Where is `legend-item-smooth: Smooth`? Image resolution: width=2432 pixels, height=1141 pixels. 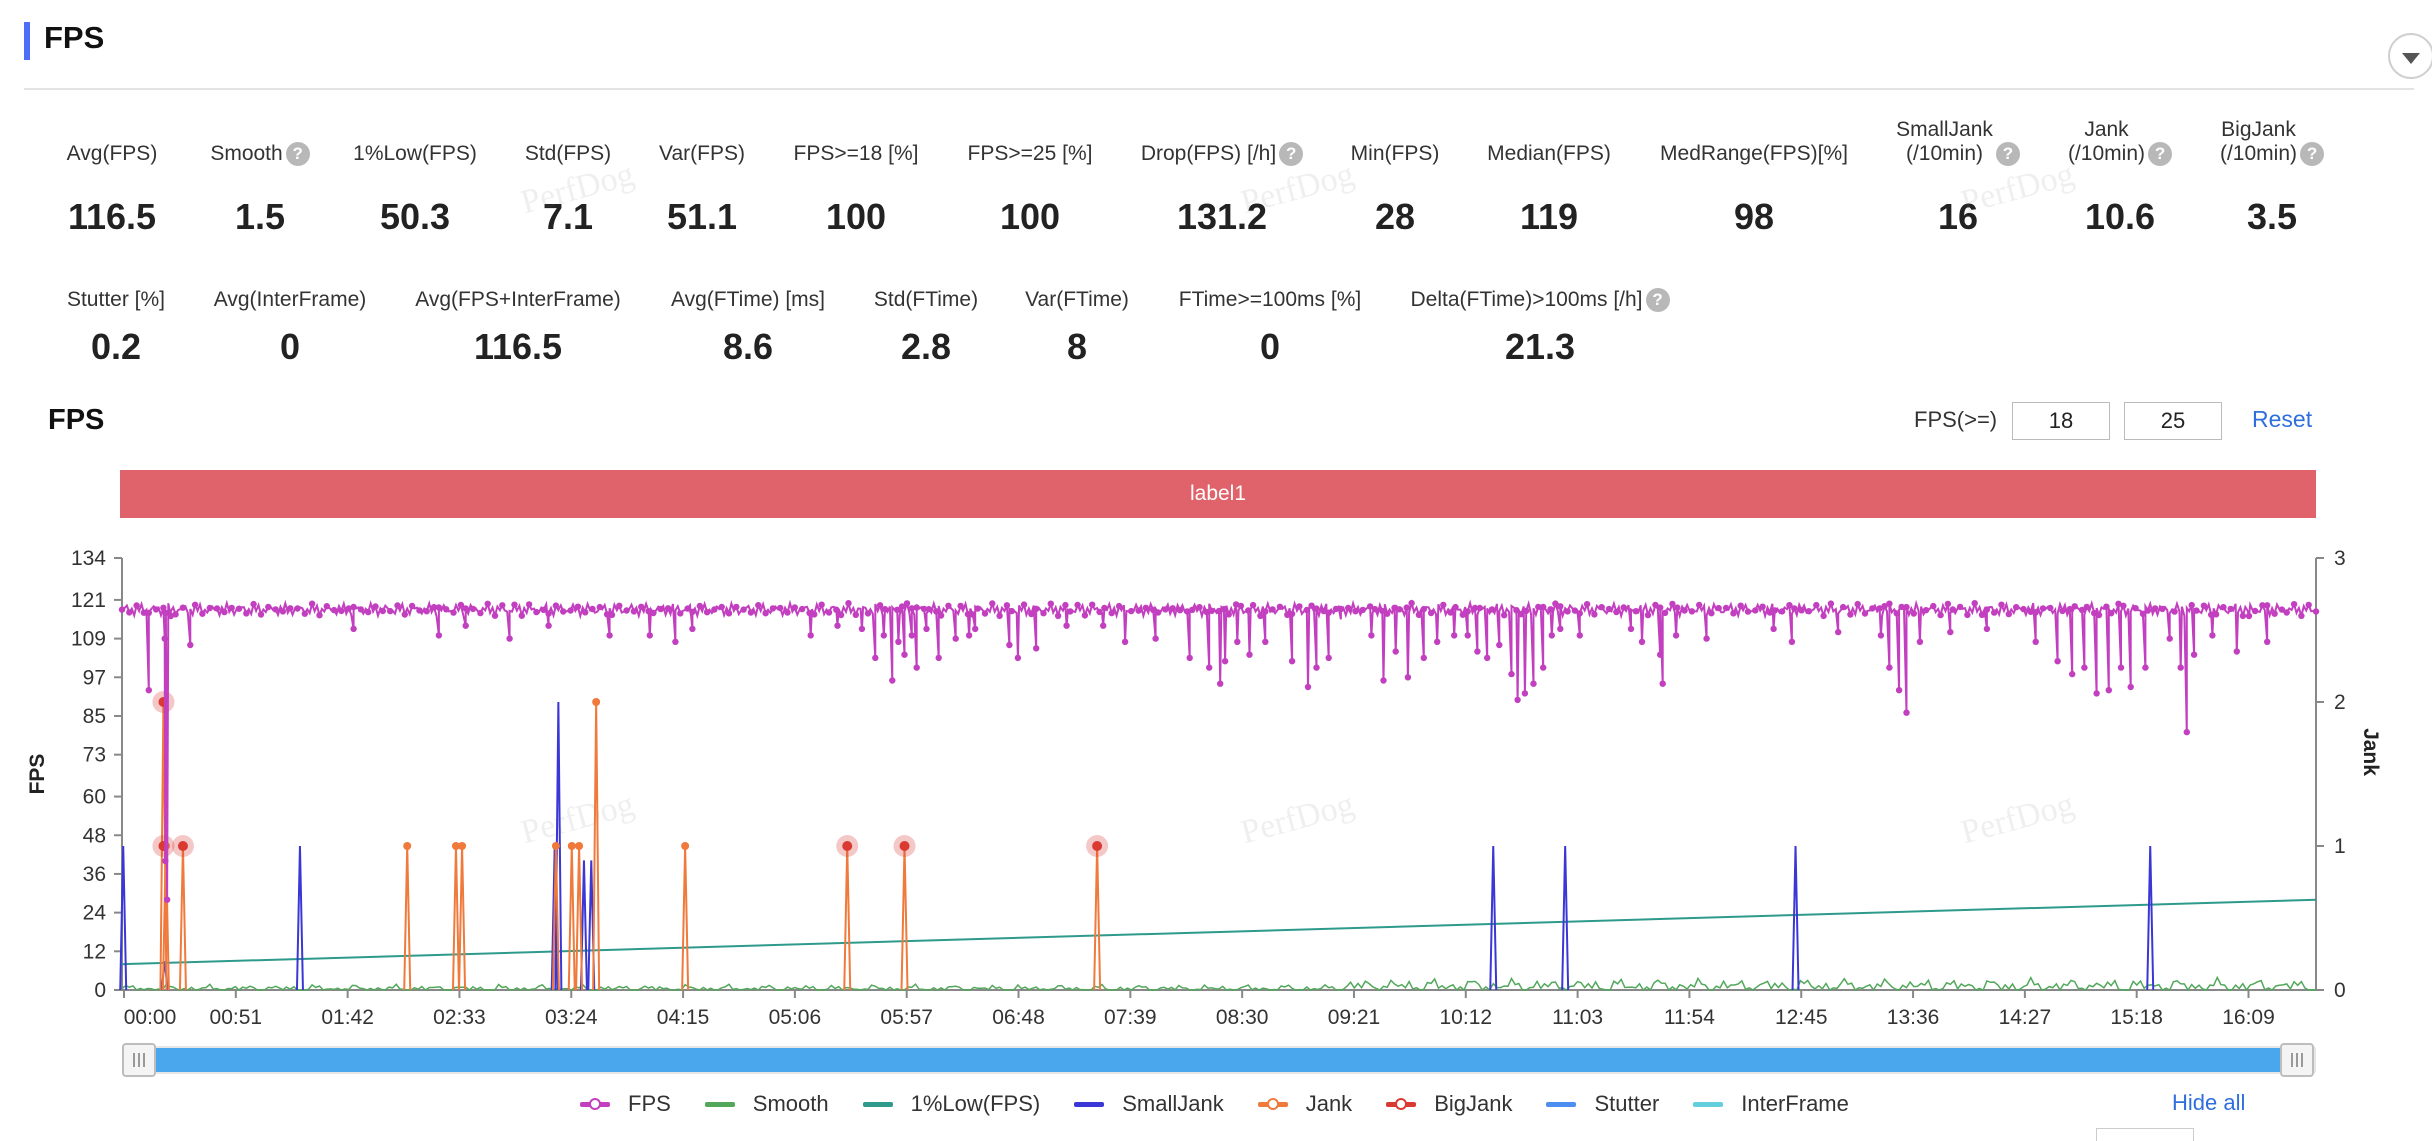
legend-item-smooth: Smooth is located at coordinates (766, 1104).